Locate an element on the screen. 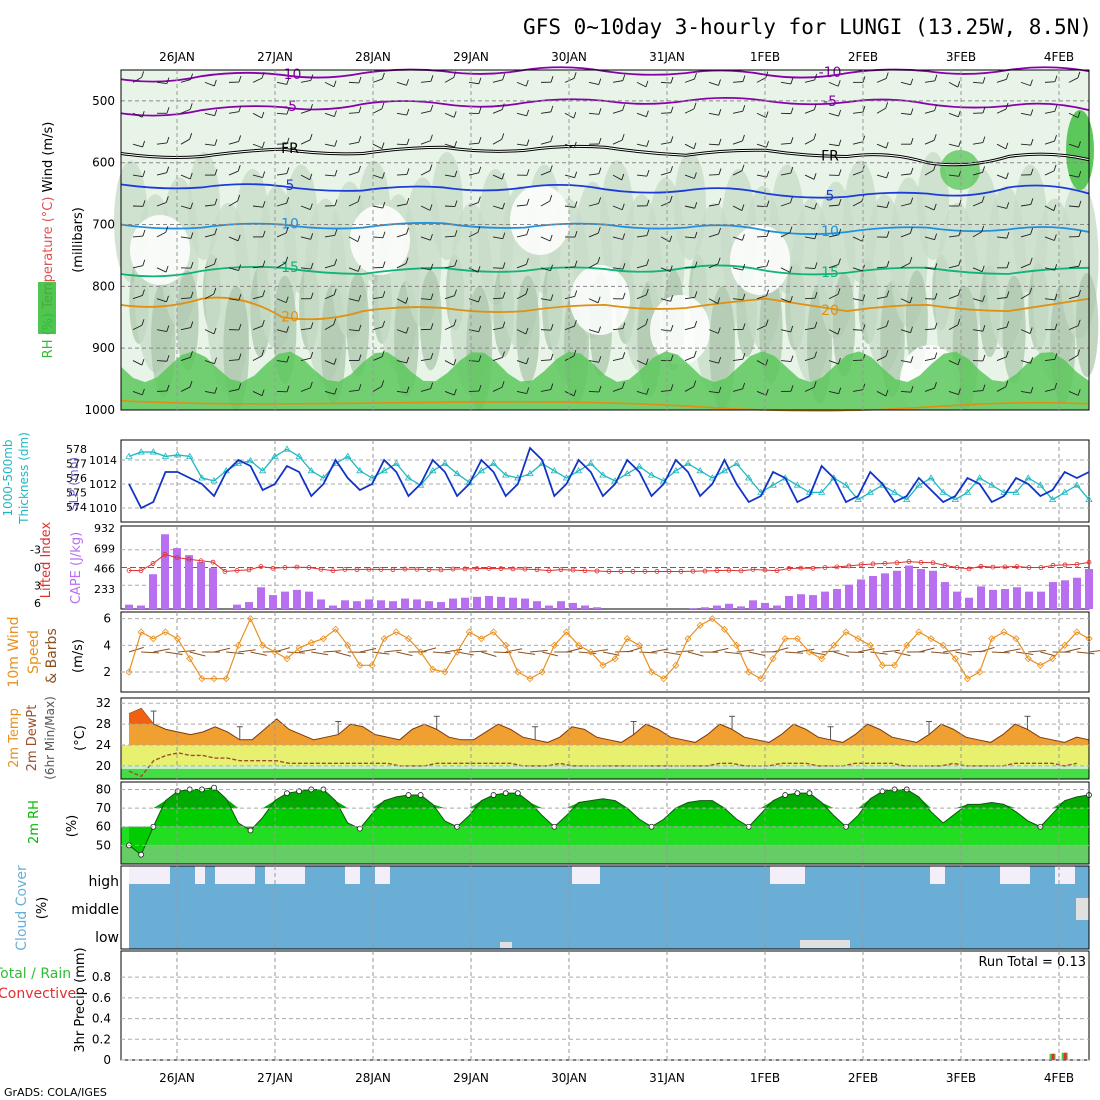 This screenshot has height=1100, width=1100. precip-bar-conv is located at coordinates (1065, 1056).